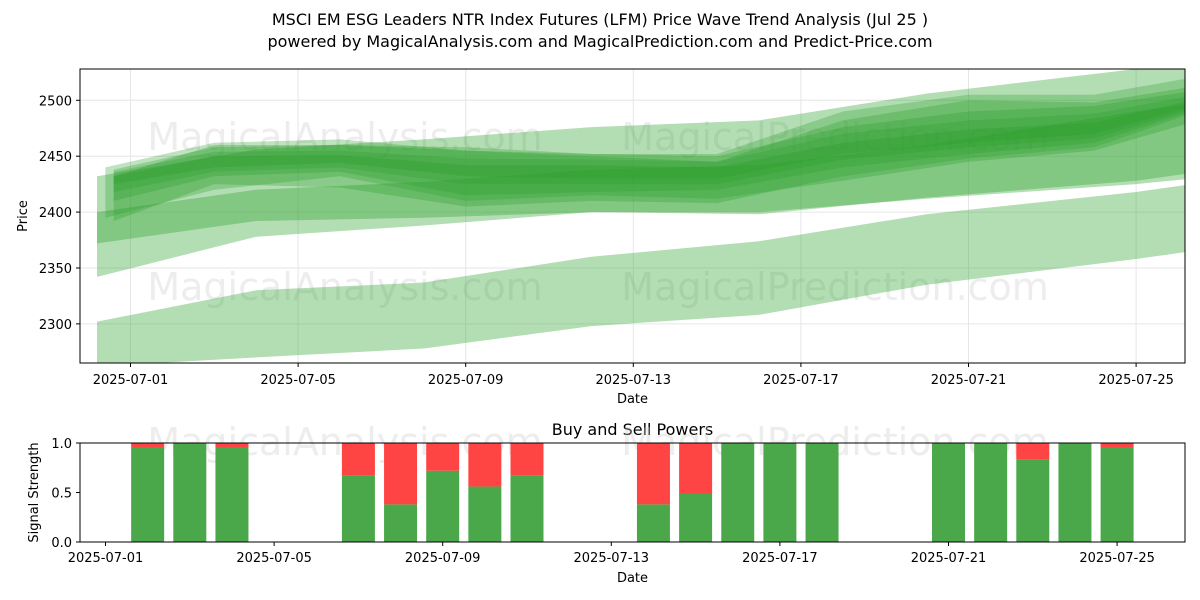 The height and width of the screenshot is (600, 1200). Describe the element at coordinates (274, 558) in the screenshot. I see `bottom-xtick-label: 2025-07-05` at that location.